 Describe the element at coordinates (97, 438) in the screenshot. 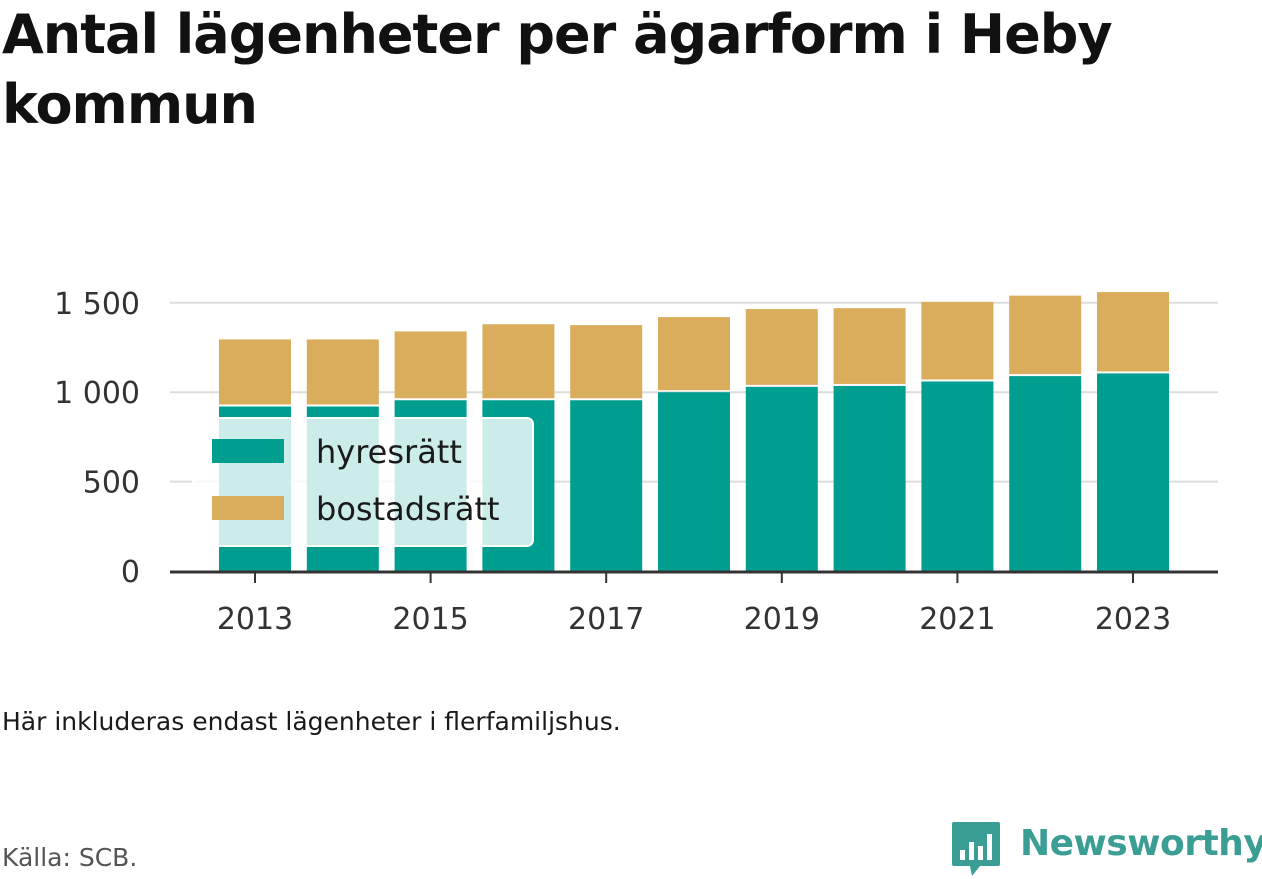

I see `y-axis-labels: 0 500 1 000 1 500` at that location.